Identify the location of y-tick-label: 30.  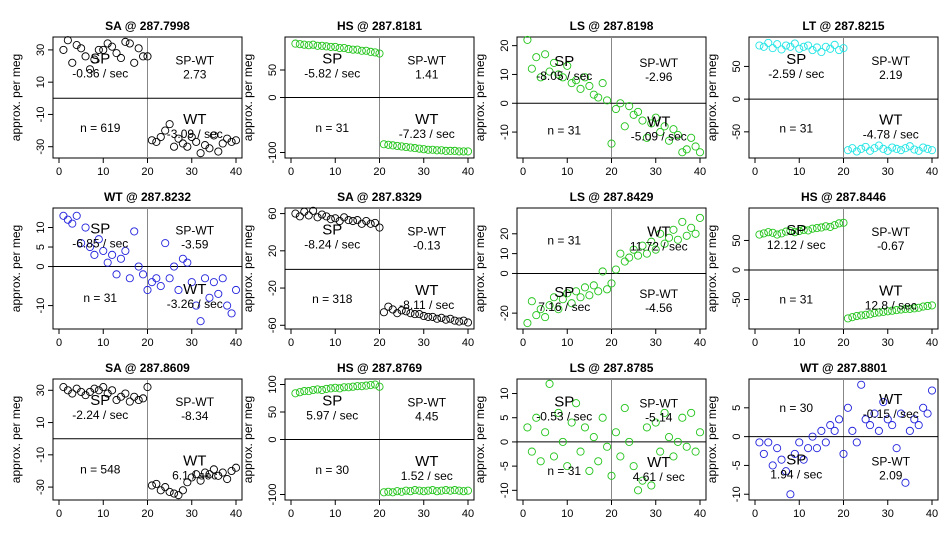
(41, 50).